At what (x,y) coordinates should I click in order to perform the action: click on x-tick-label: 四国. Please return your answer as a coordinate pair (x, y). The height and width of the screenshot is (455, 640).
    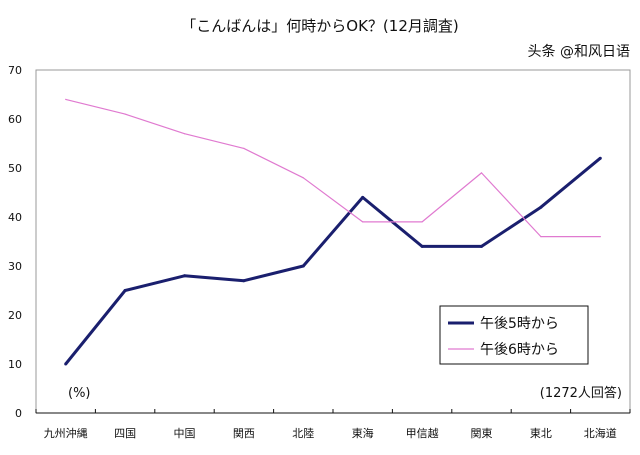
    Looking at the image, I should click on (125, 433).